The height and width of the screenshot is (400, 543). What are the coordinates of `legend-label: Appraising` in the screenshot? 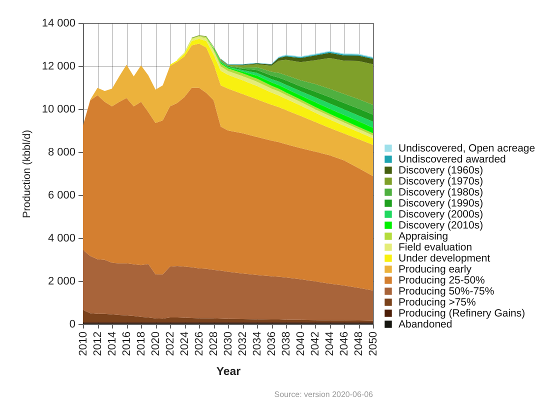 It's located at (423, 236).